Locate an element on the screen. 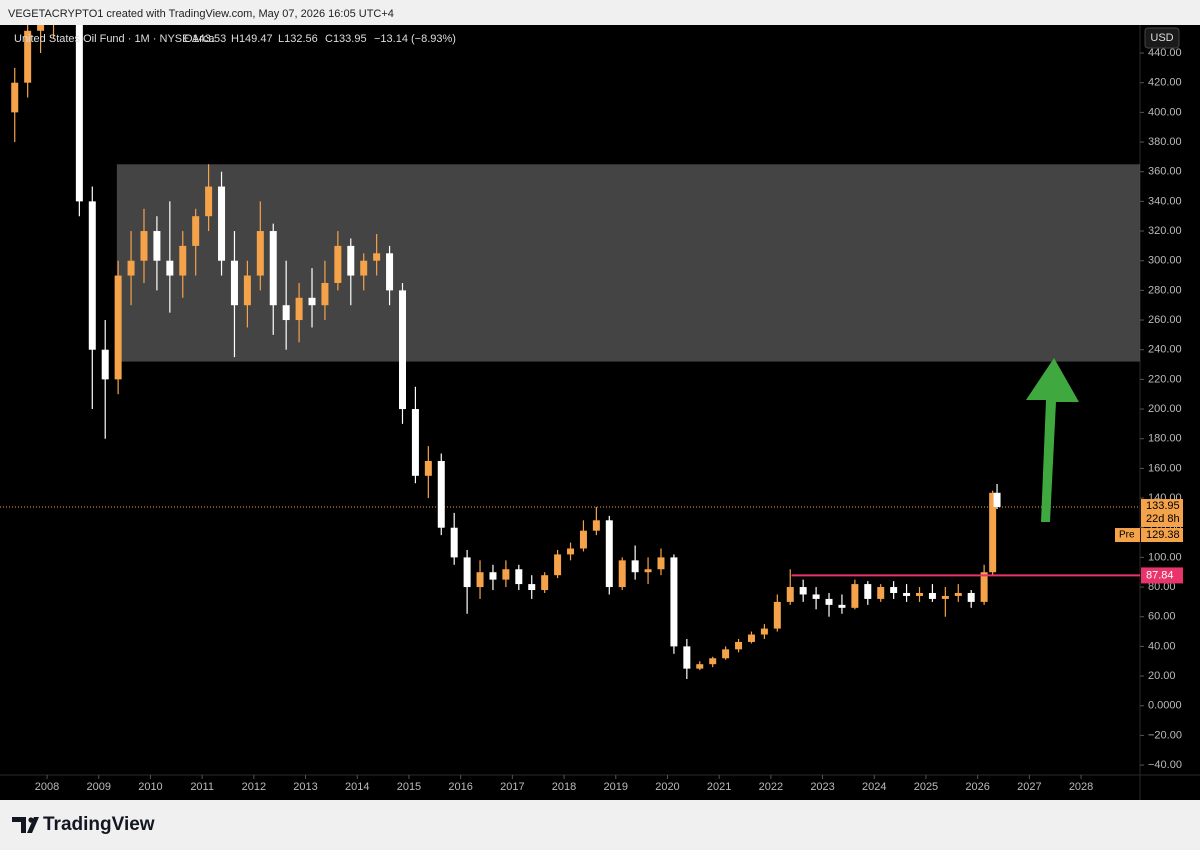  legend-ohlc: O143.53 is located at coordinates (205, 39).